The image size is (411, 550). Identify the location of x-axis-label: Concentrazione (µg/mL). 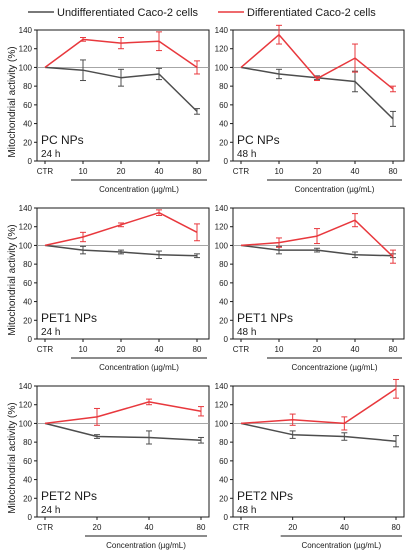
(335, 367).